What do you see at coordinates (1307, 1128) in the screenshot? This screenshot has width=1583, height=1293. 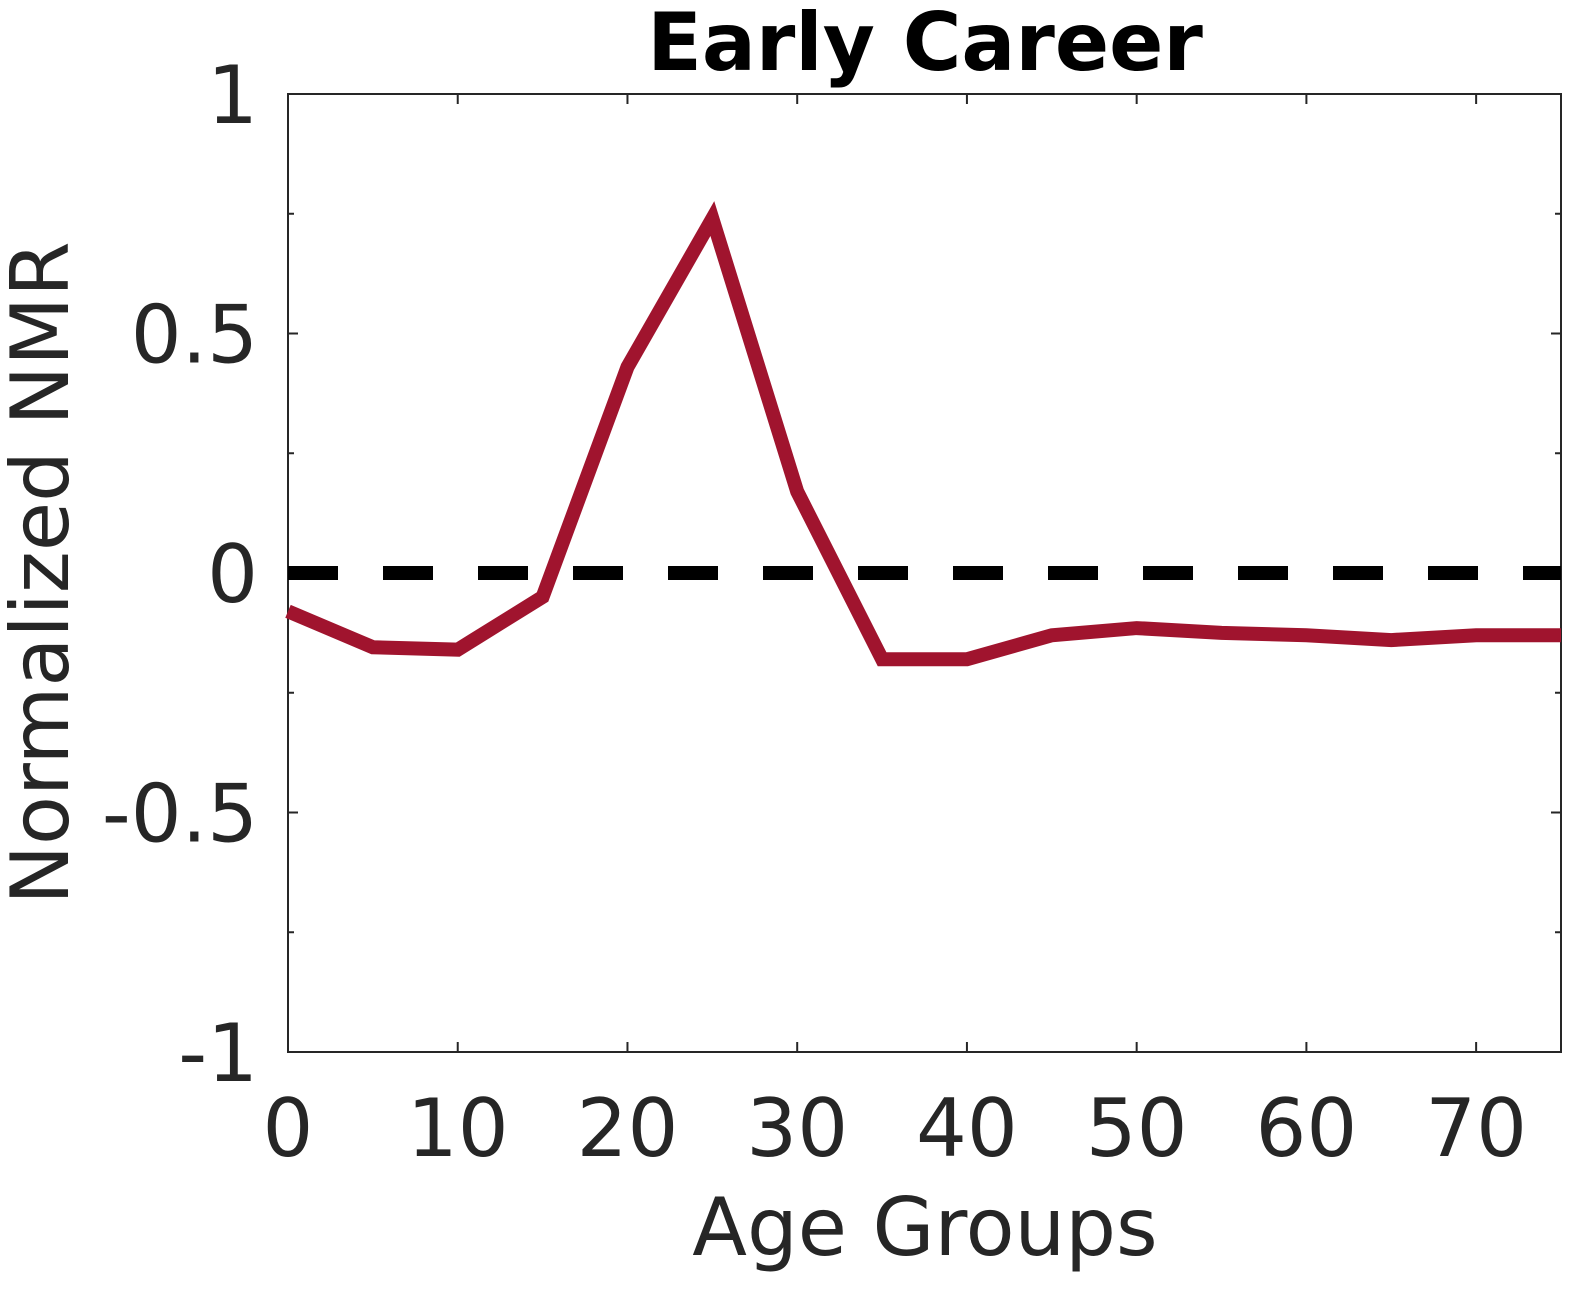 I see `x-tick-label: 60` at bounding box center [1307, 1128].